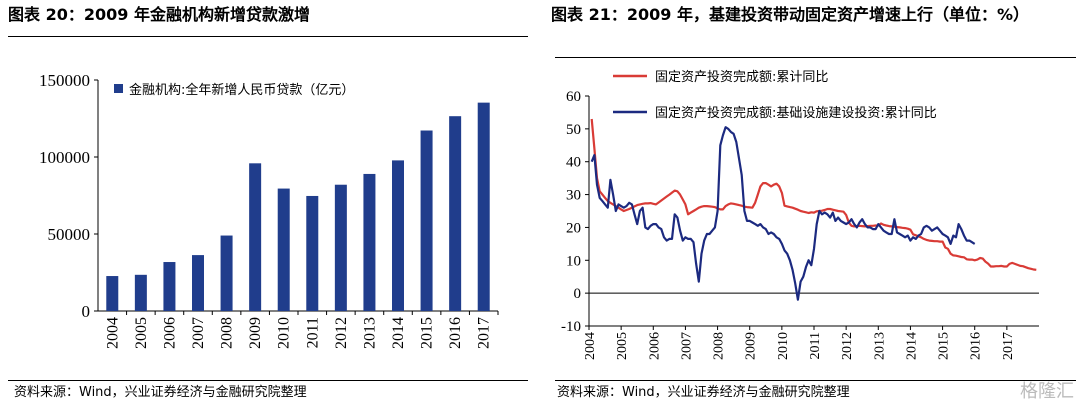  Describe the element at coordinates (398, 235) in the screenshot. I see `bar-2014` at that location.